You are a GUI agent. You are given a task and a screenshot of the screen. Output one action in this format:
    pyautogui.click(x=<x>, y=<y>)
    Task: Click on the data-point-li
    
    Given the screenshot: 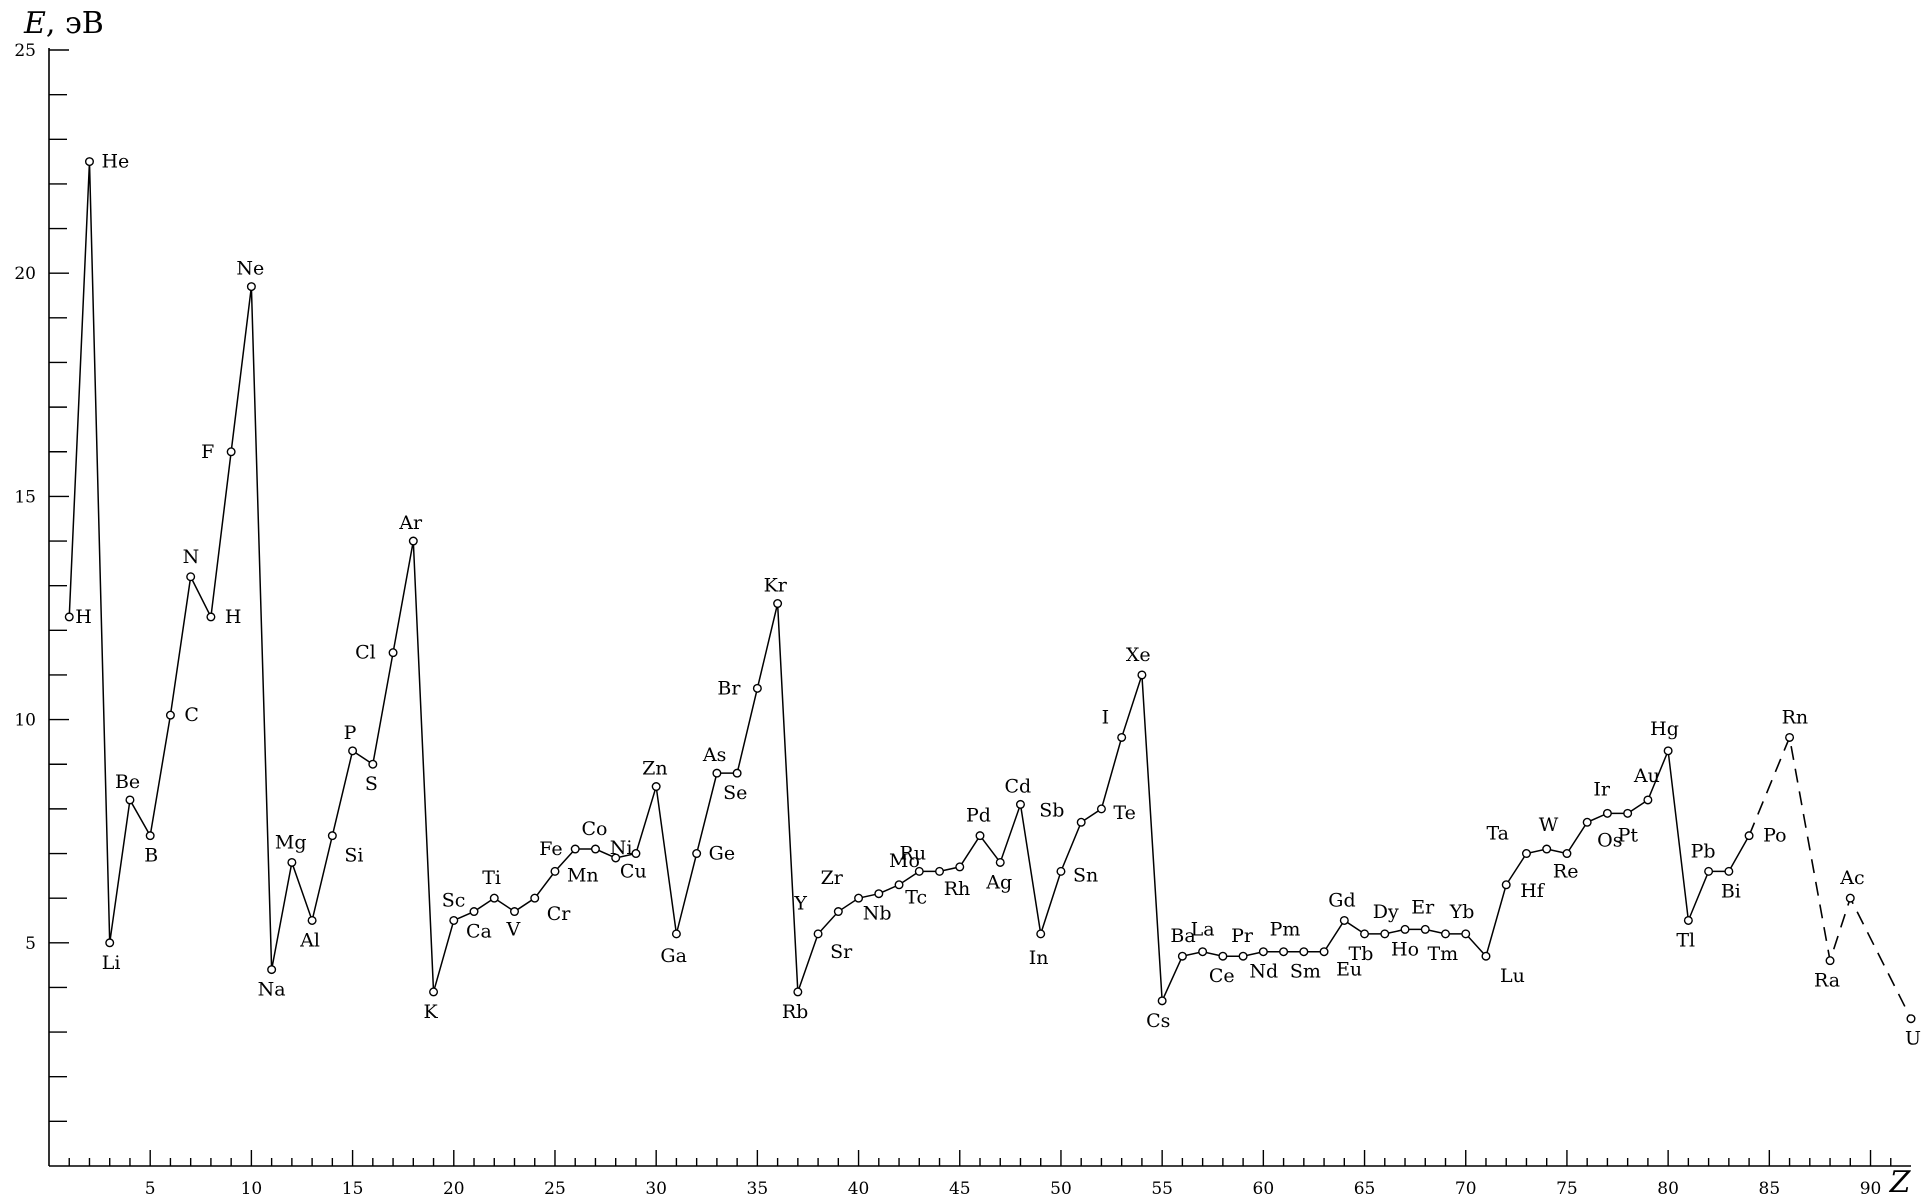 What is the action you would take?
    pyautogui.click(x=110, y=943)
    